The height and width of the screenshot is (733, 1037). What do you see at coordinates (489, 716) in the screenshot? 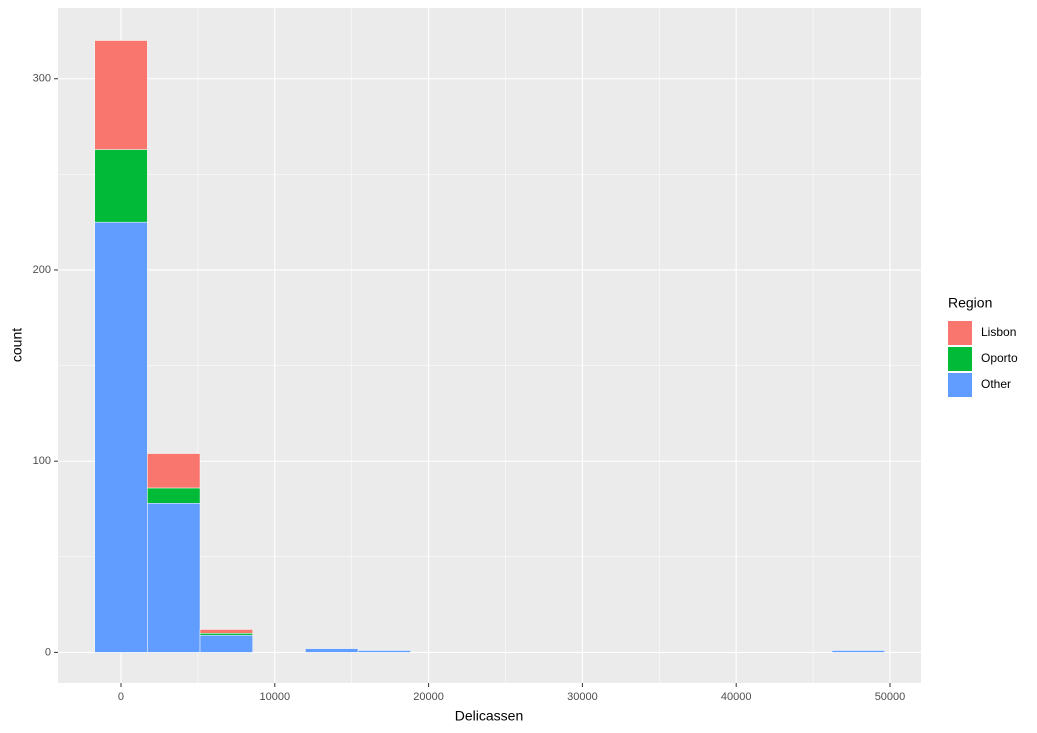
I see `x-axis-title: Delicassen` at bounding box center [489, 716].